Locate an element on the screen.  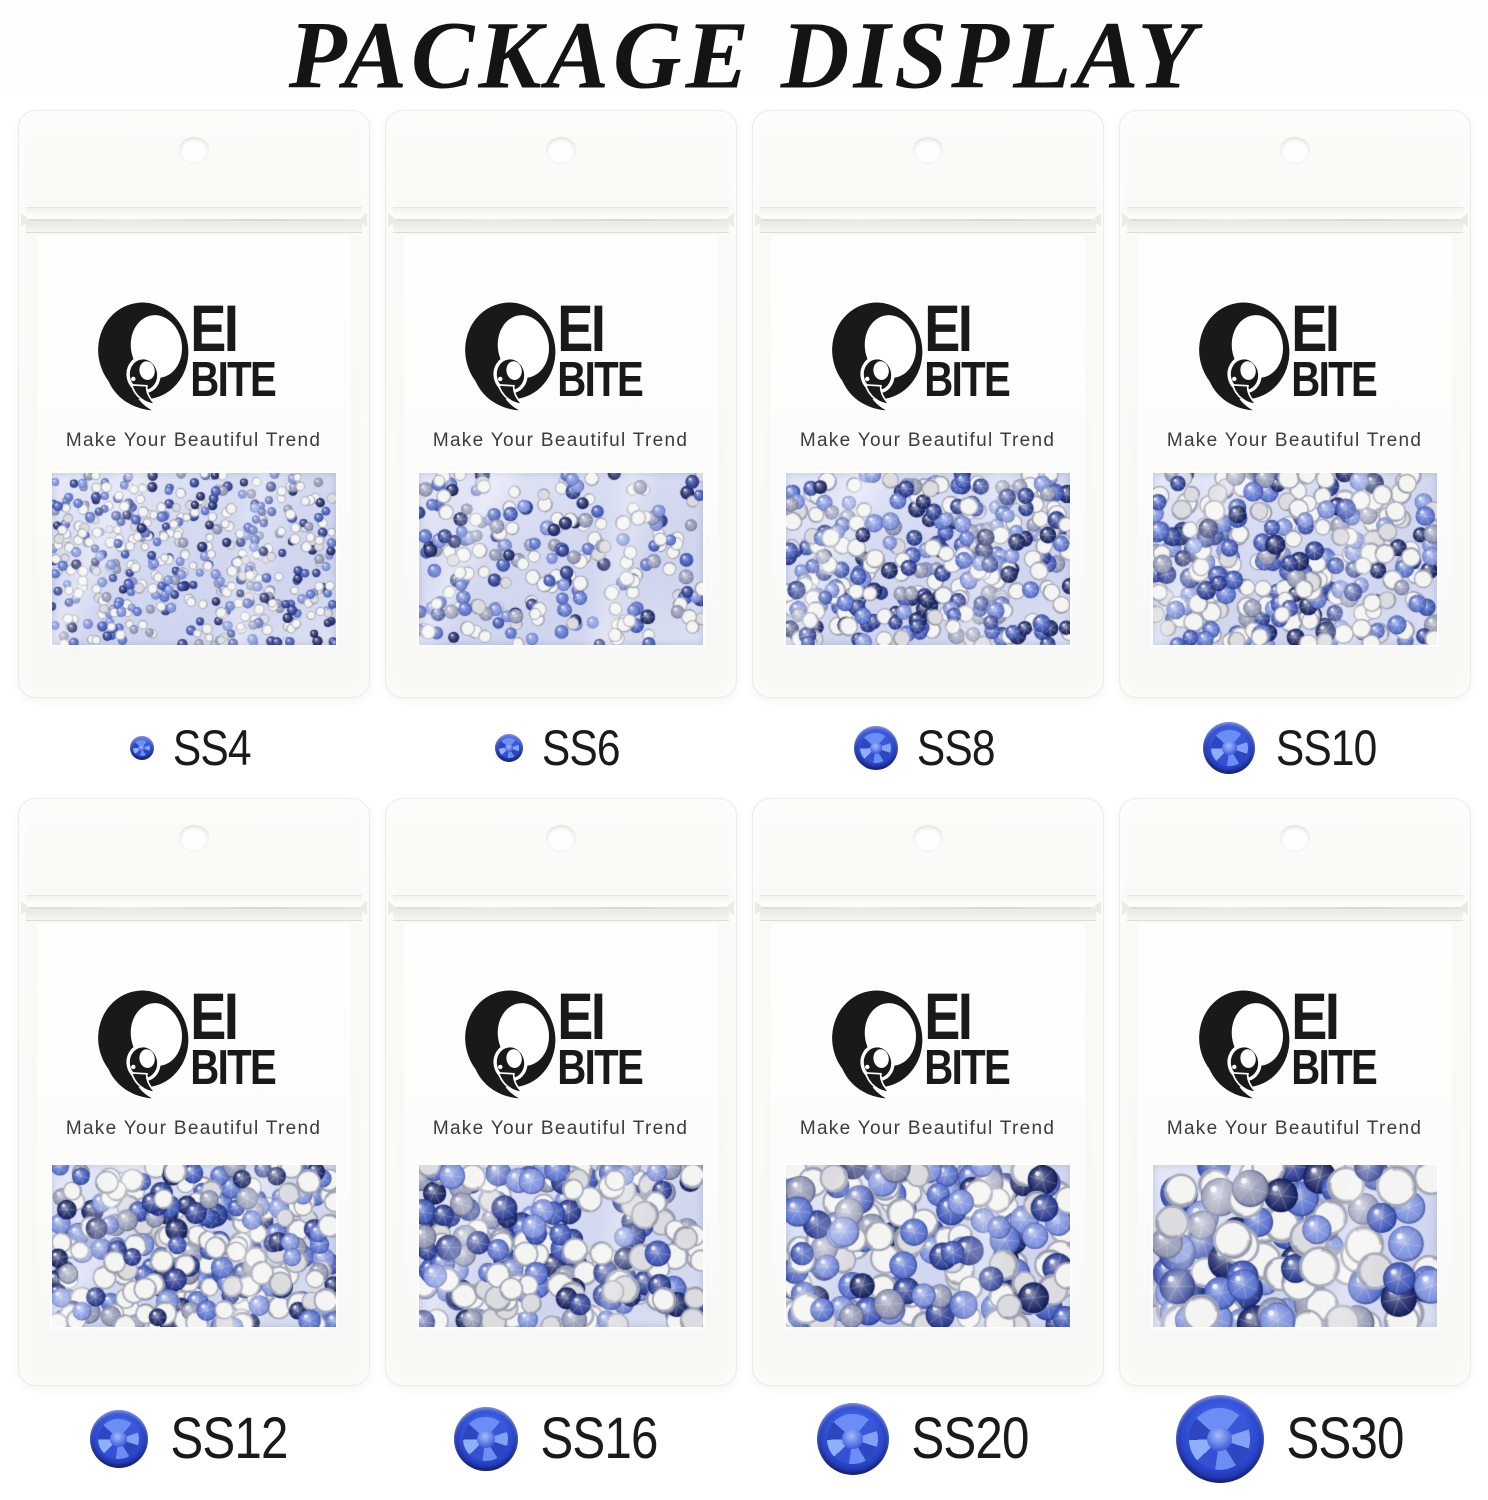
package-cell: EI BITE Make Your Beautiful Trend SS30 is located at coordinates (1294, 1145).